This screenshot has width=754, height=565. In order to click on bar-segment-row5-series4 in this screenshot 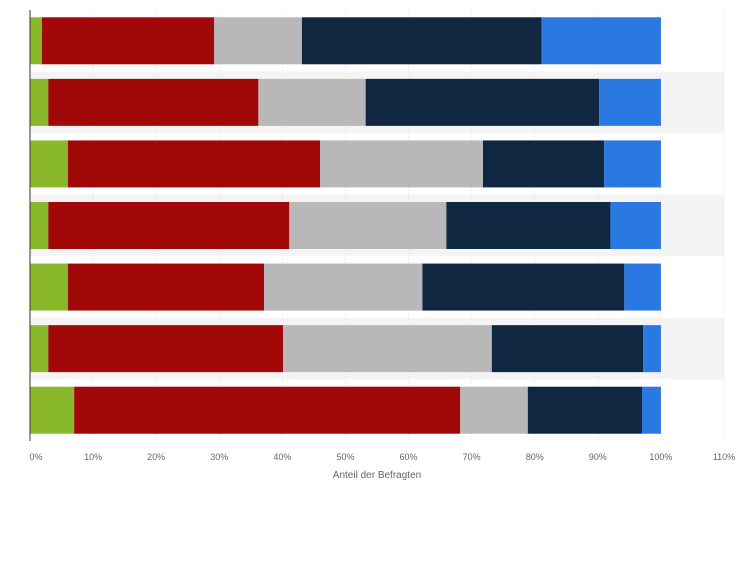, I will do `click(523, 287)`.